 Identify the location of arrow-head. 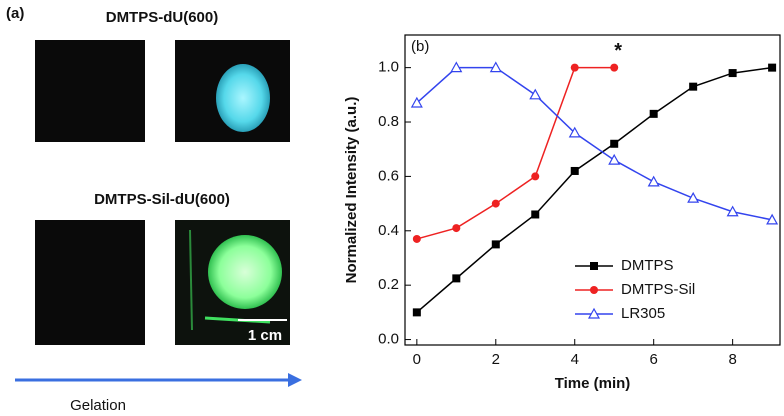
(295, 380).